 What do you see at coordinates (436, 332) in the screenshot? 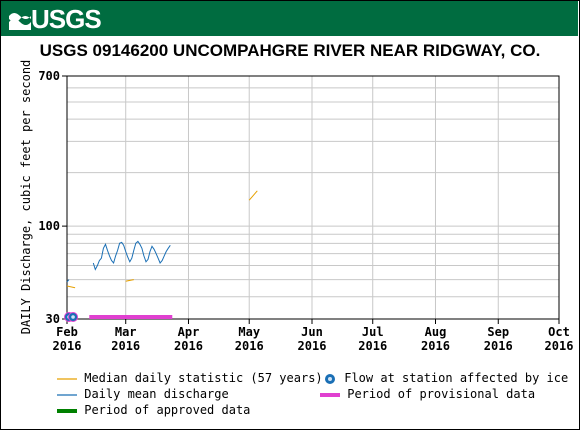
I see `x-tick-label: Aug` at bounding box center [436, 332].